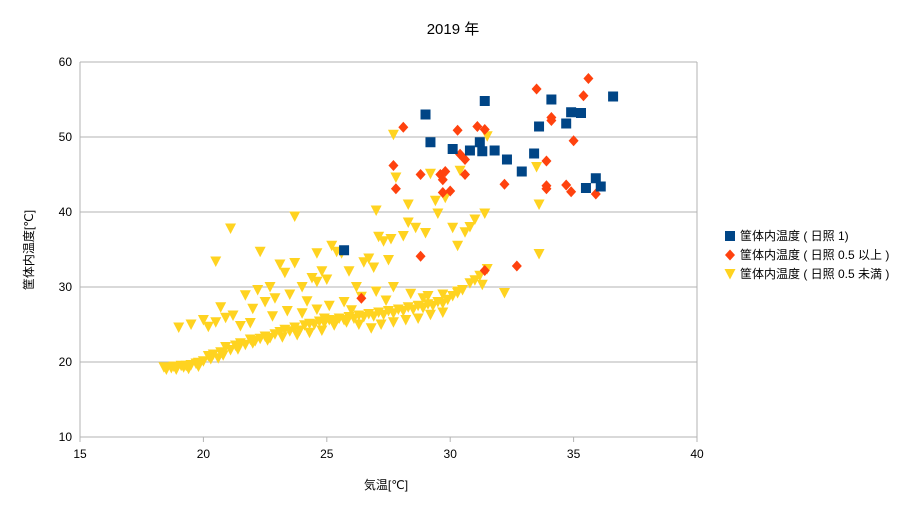 The height and width of the screenshot is (510, 907). I want to click on legend-label: 筐体内温度 ( 日照 0.5 未満 ), so click(814, 273).